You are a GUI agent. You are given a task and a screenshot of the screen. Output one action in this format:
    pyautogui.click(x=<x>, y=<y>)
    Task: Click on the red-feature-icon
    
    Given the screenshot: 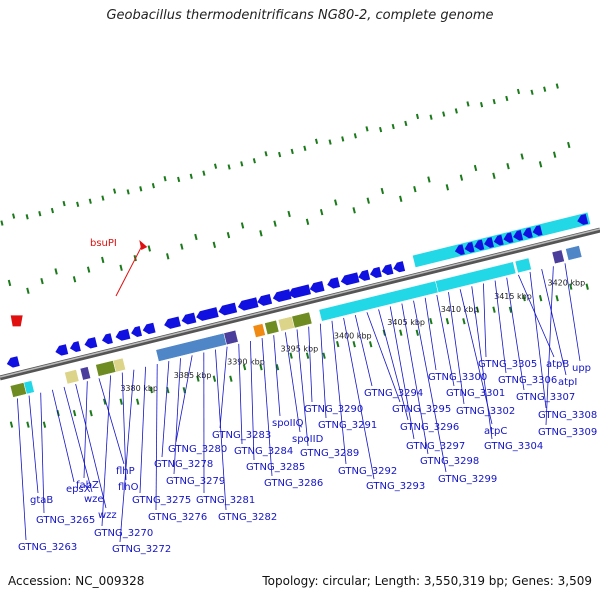 What is the action you would take?
    pyautogui.click(x=16, y=321)
    